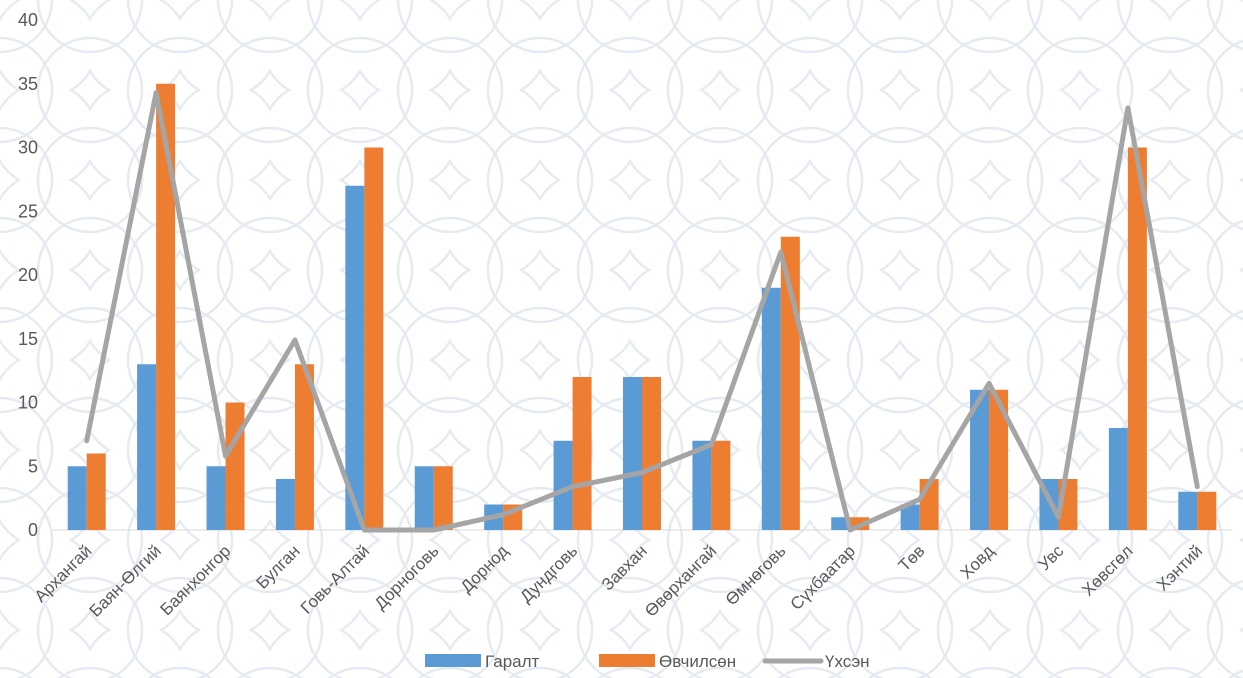  What do you see at coordinates (28, 403) in the screenshot?
I see `y-tick-label: 10` at bounding box center [28, 403].